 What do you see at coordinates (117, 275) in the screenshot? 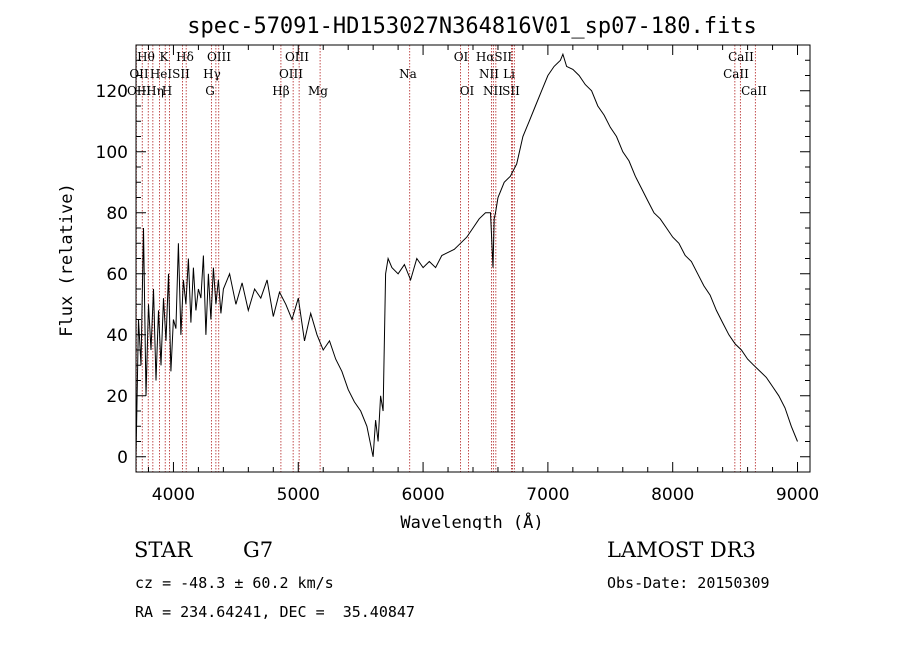
I see `y-tick-label: 60` at bounding box center [117, 275].